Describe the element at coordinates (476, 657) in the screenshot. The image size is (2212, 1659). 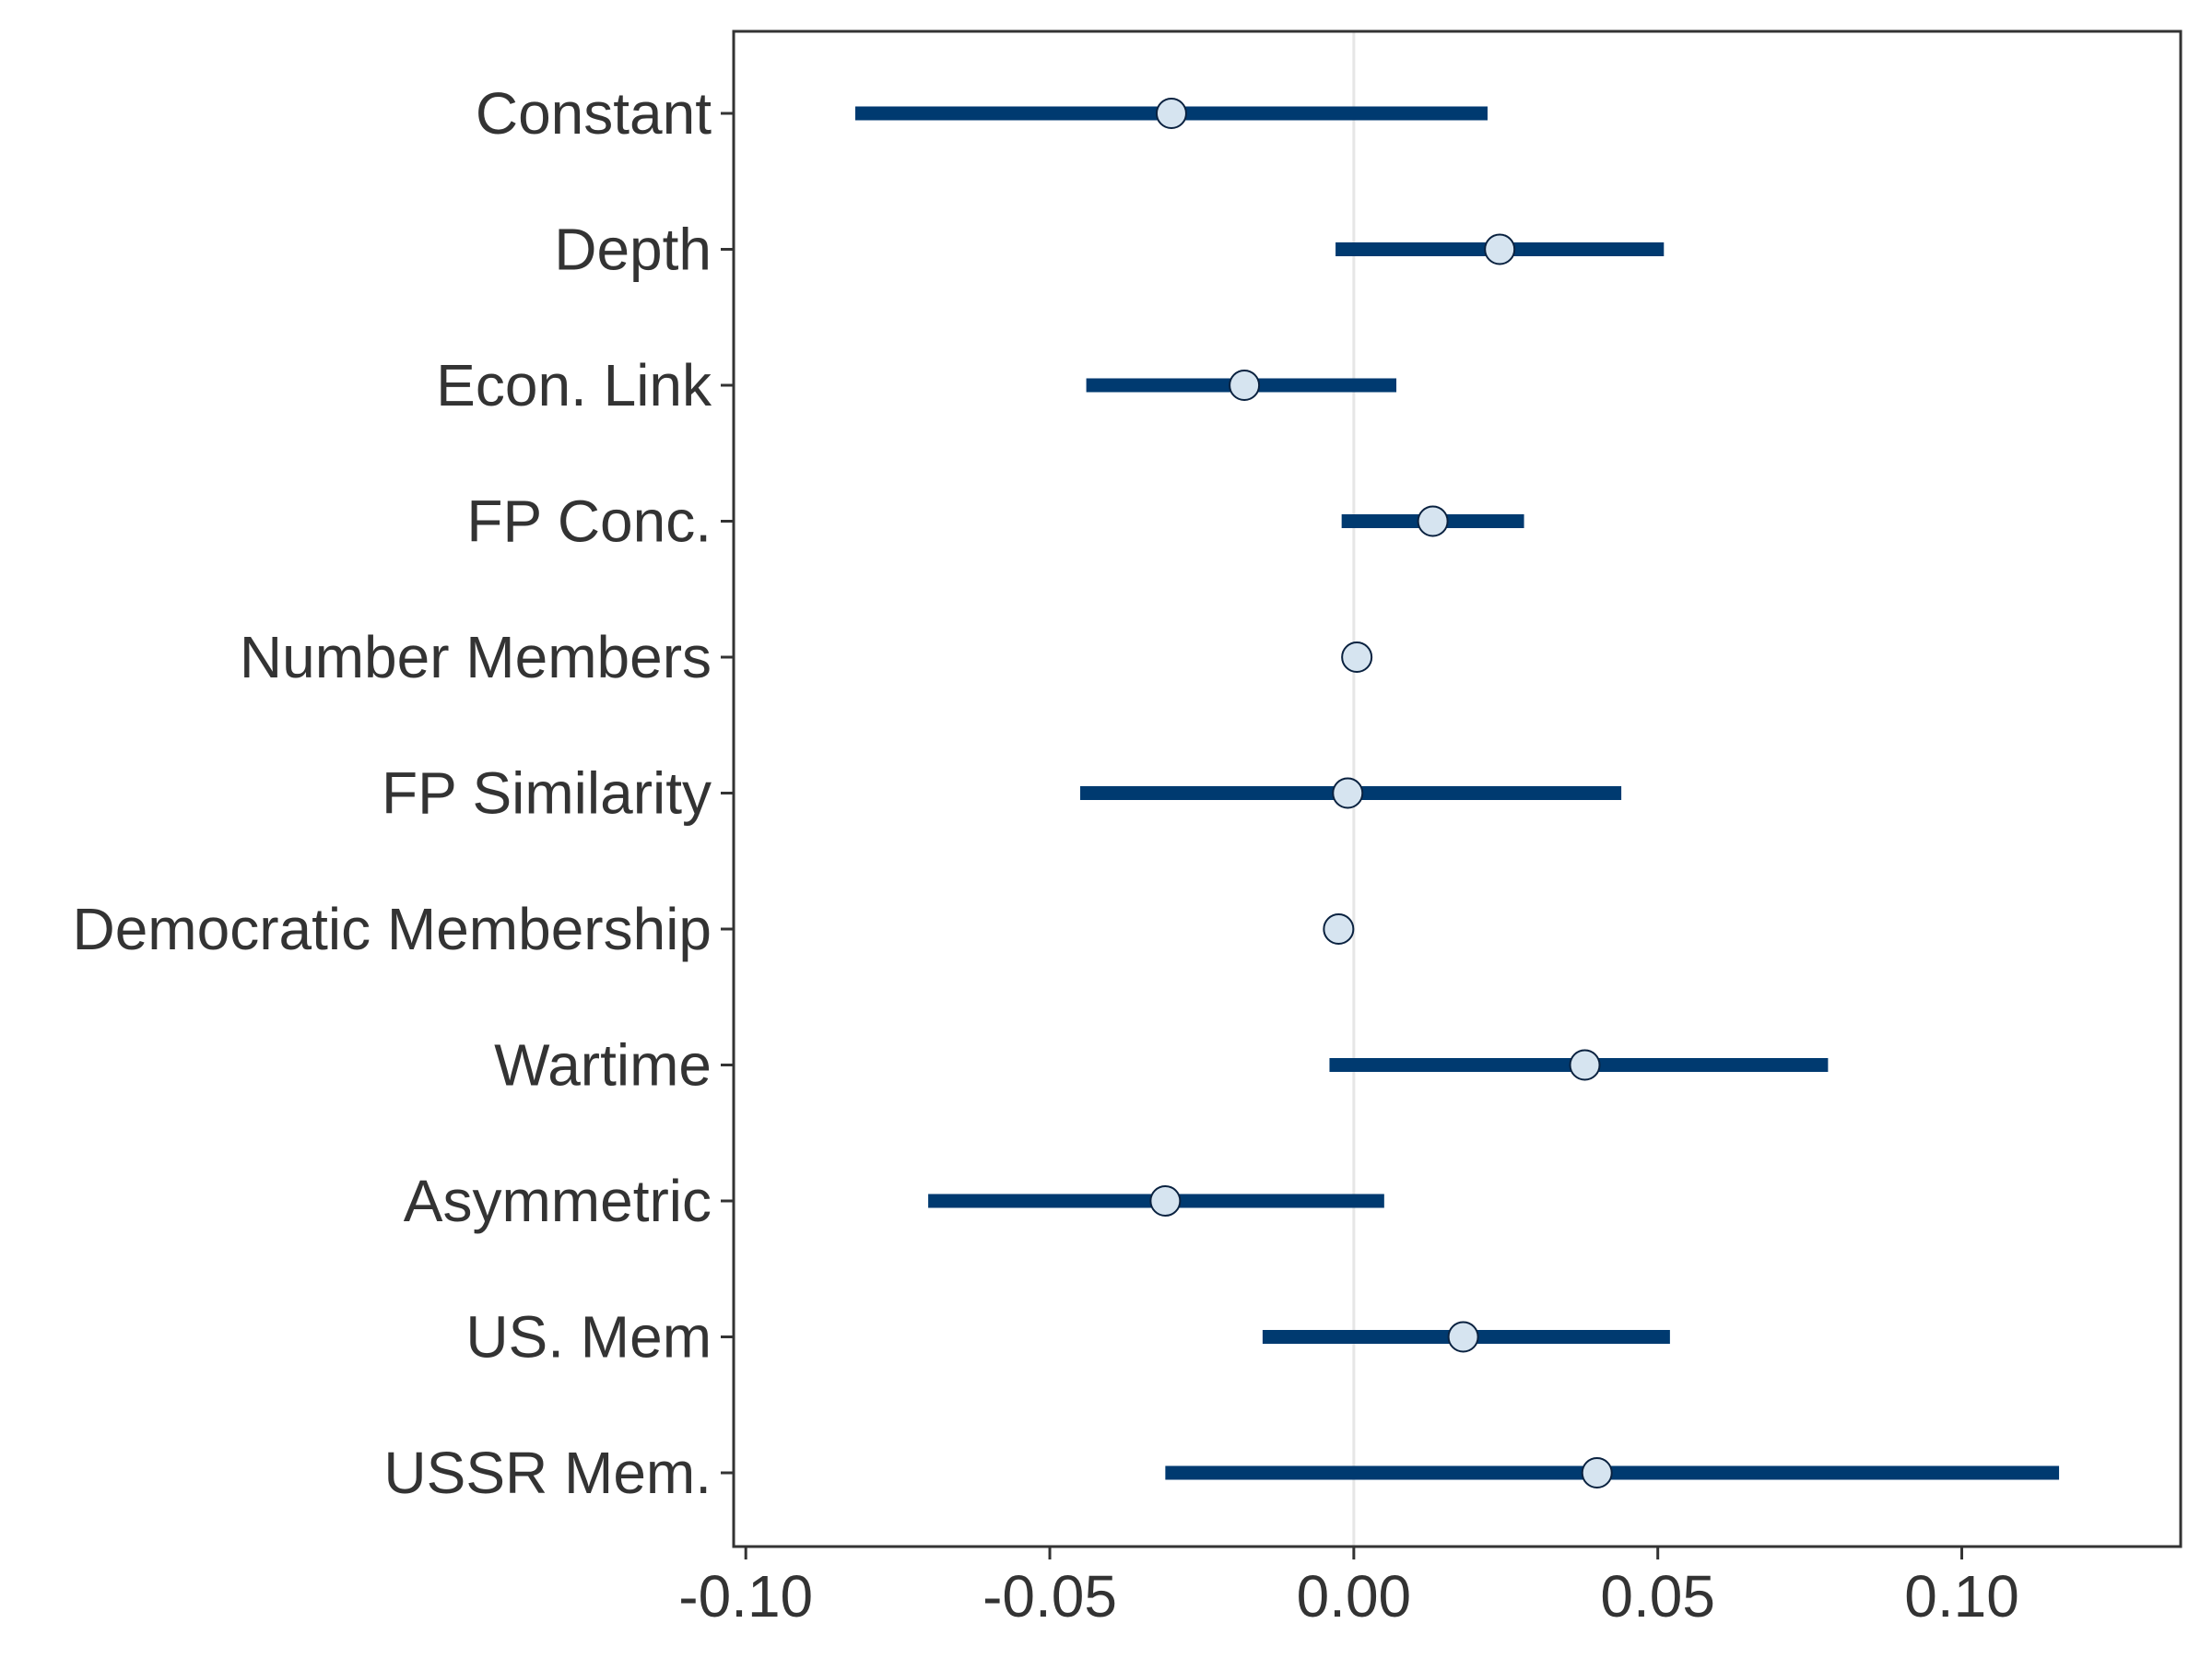
I see `y-tick-label: Number Members` at that location.